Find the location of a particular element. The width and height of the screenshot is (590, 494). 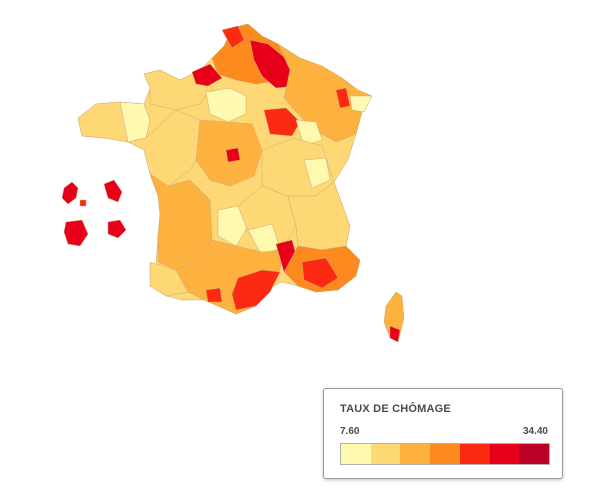

legend: TAUX DE CHÔMAGE 7.60 34.40 is located at coordinates (443, 433).